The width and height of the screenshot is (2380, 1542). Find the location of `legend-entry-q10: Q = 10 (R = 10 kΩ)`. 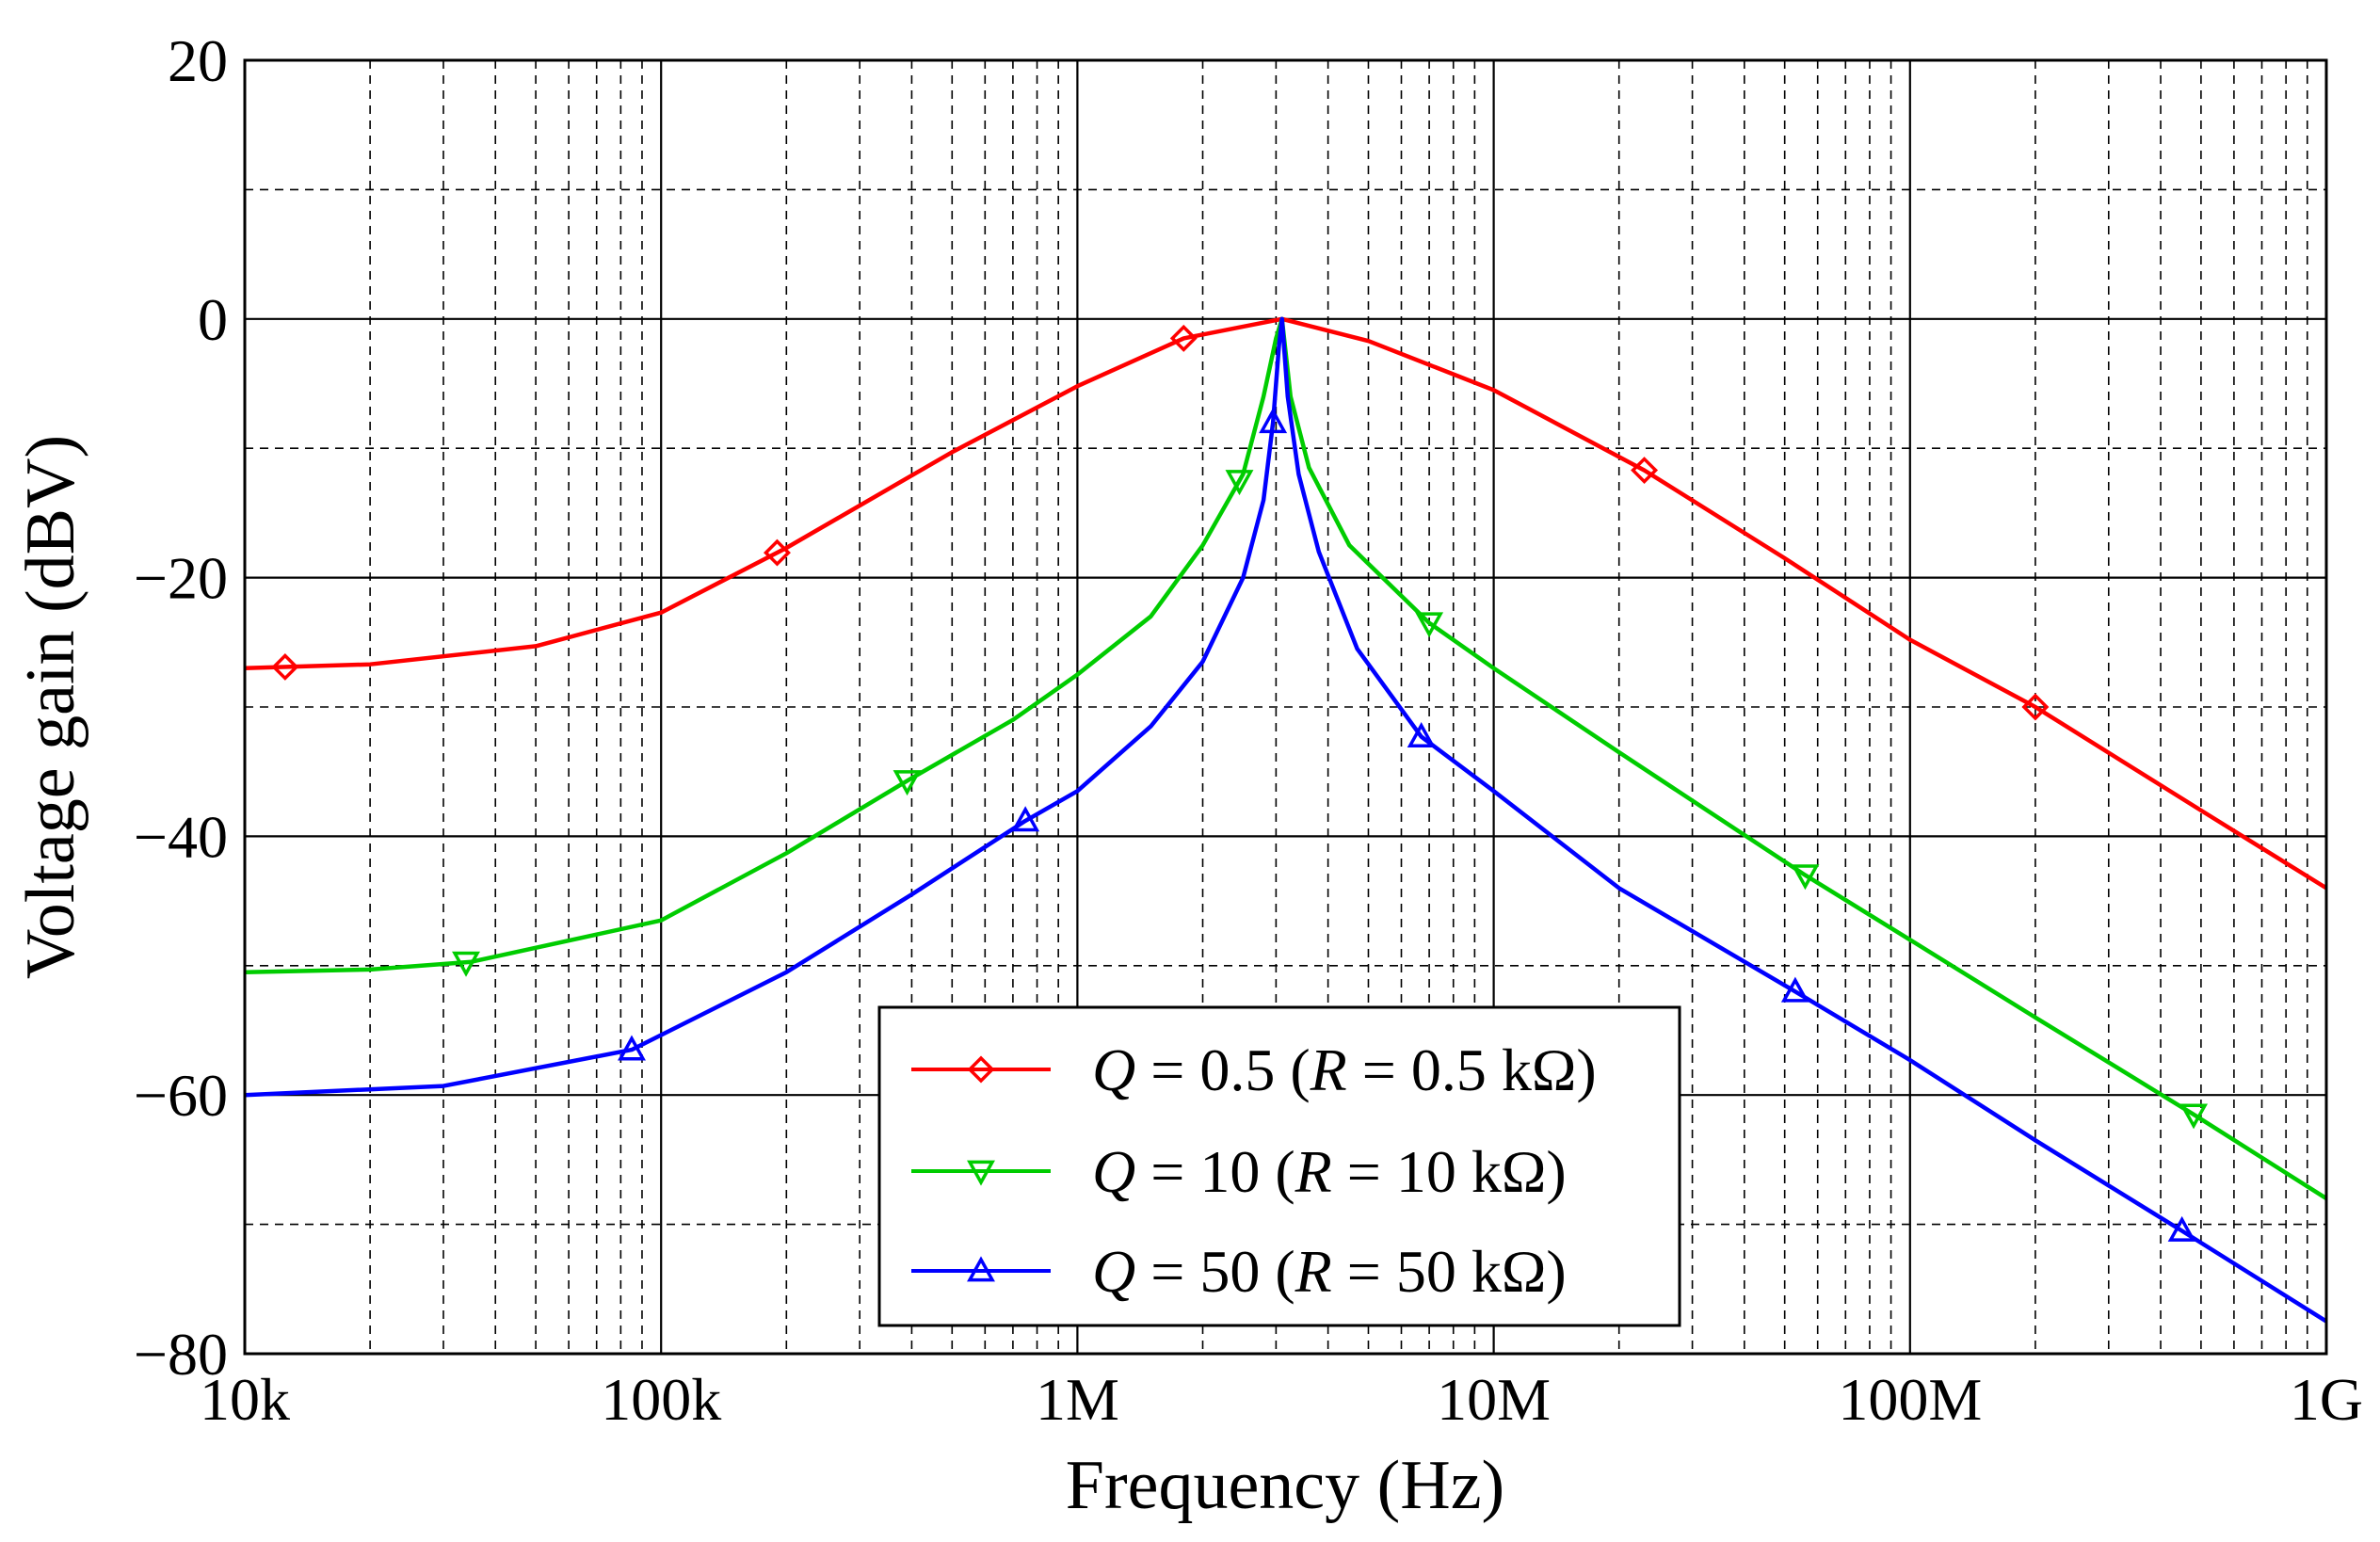

legend-entry-q10: Q = 10 (R = 10 kΩ) is located at coordinates (1239, 1171).